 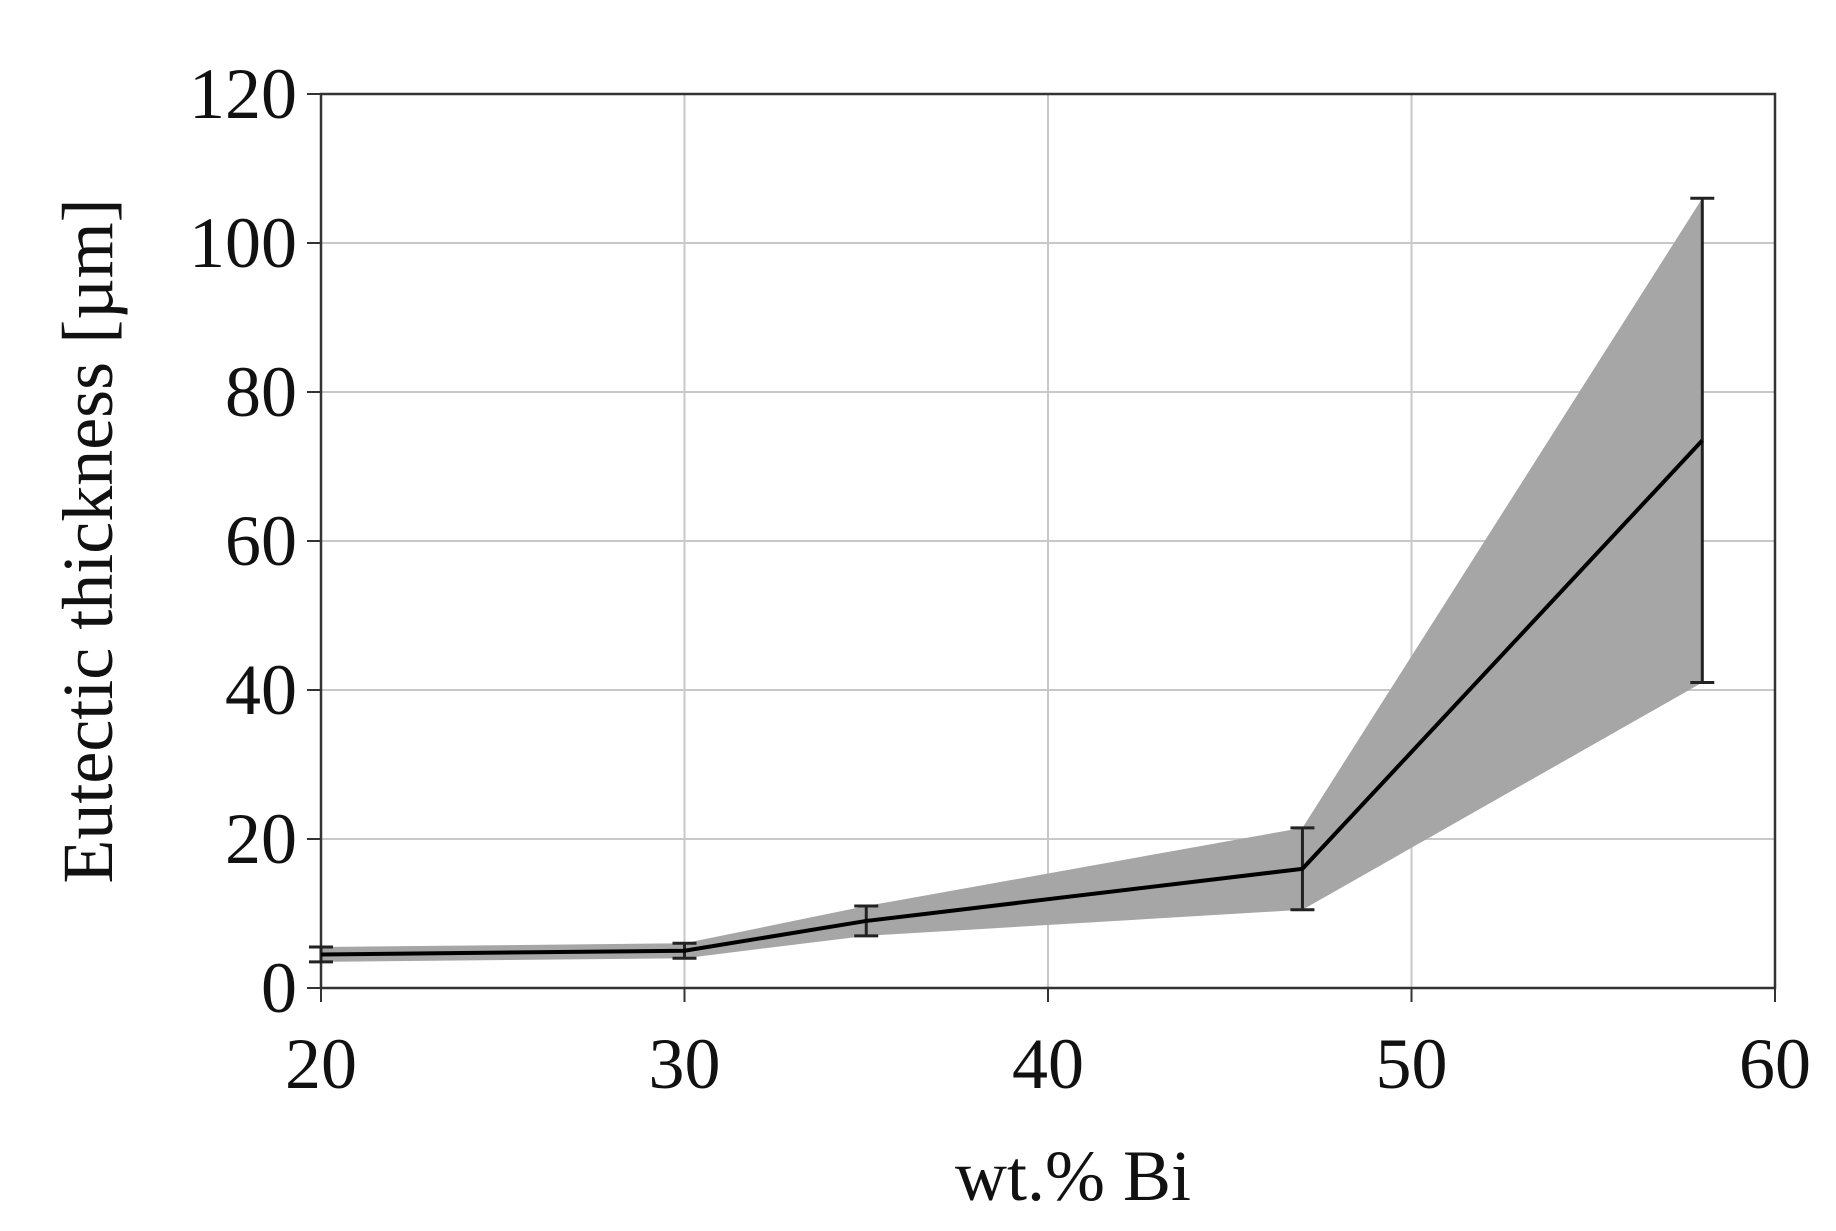 I want to click on y-axis-label: Eutectic thickness [µm], so click(x=88, y=540).